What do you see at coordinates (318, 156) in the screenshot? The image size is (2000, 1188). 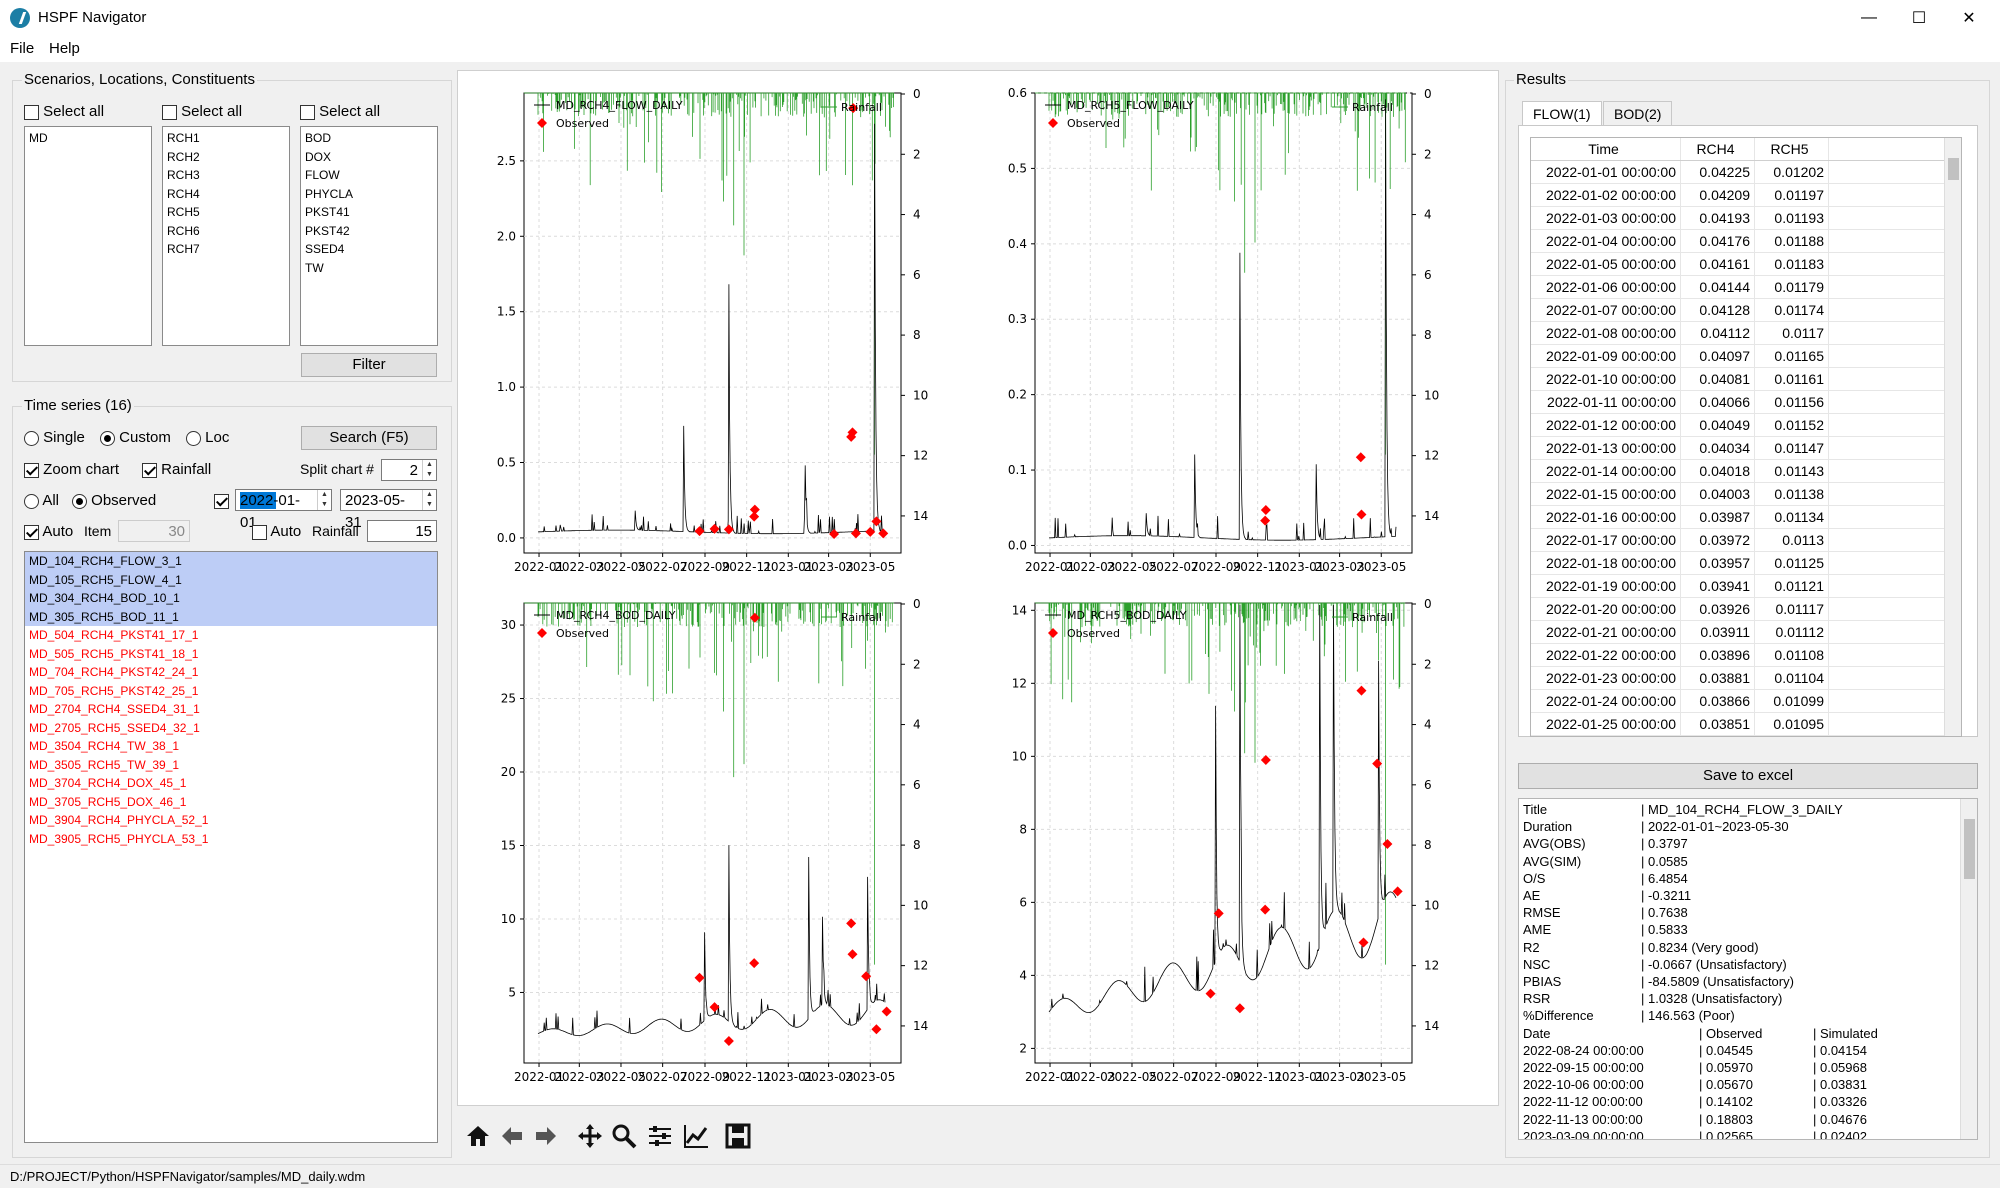 I see `constituent-item: DOX` at bounding box center [318, 156].